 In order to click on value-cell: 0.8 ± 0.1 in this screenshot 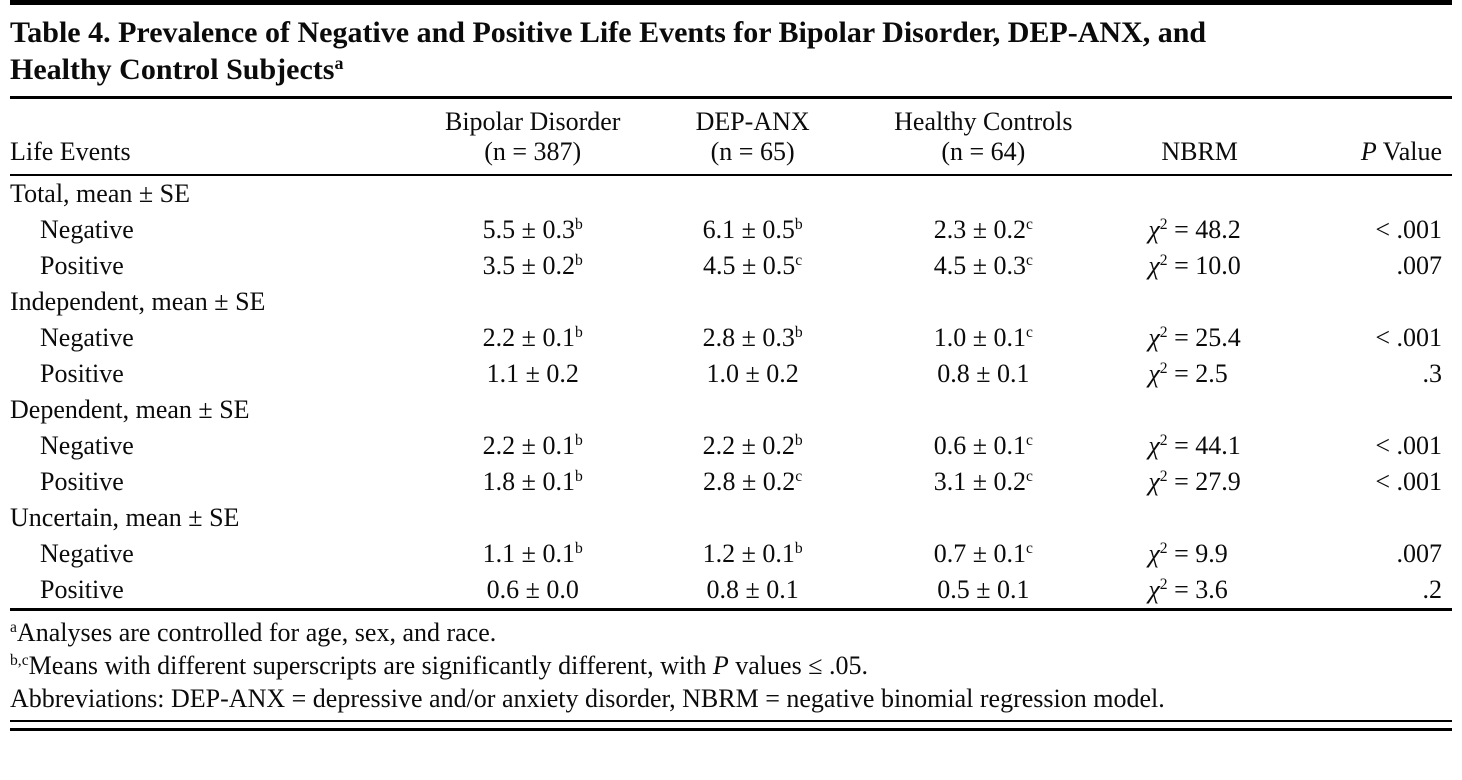, I will do `click(983, 374)`.